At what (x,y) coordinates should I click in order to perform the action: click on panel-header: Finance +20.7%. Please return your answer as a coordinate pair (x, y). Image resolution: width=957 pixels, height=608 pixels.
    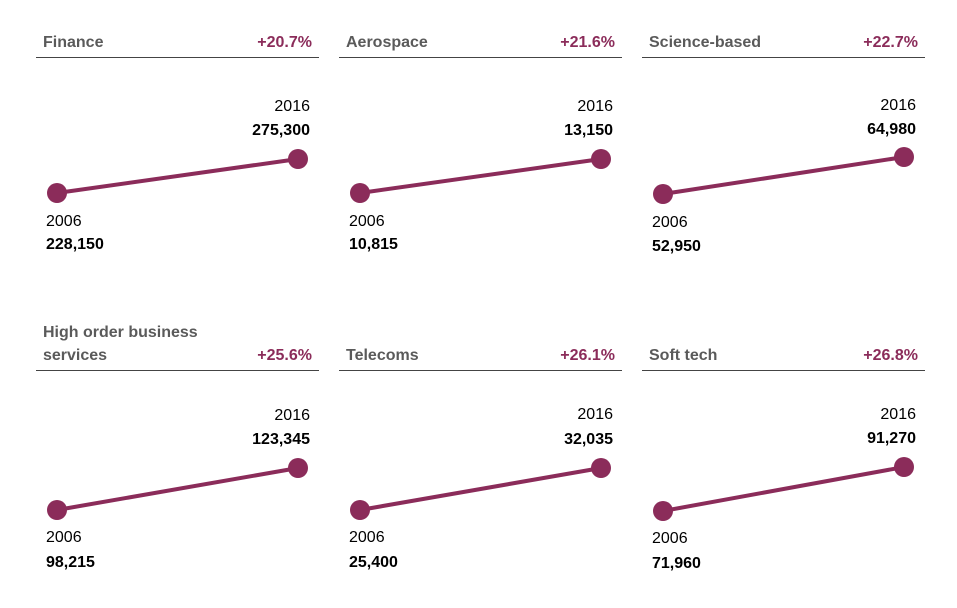
    Looking at the image, I should click on (177, 46).